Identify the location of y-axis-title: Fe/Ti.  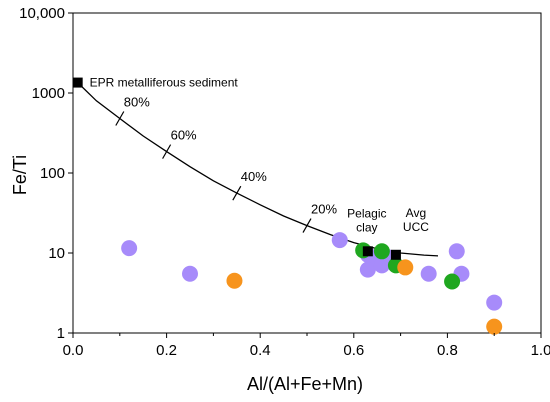
(20, 175).